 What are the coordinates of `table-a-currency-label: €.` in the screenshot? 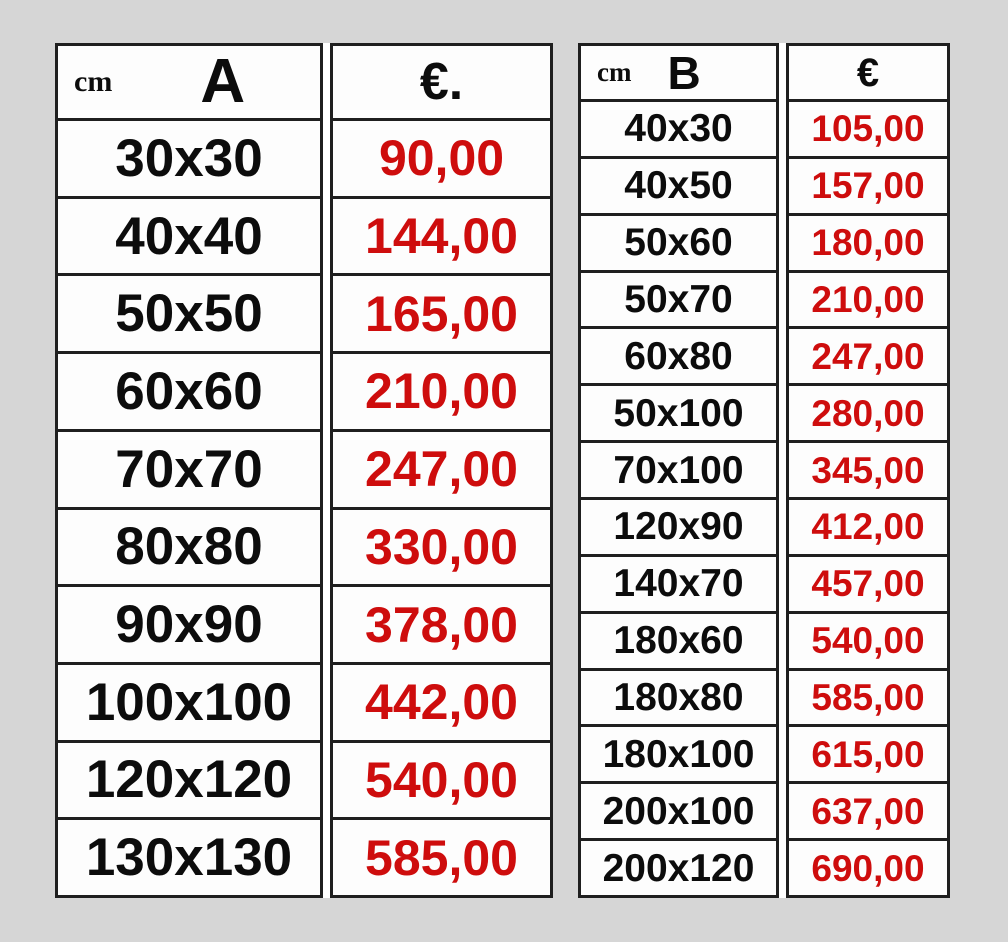 It's located at (441, 82).